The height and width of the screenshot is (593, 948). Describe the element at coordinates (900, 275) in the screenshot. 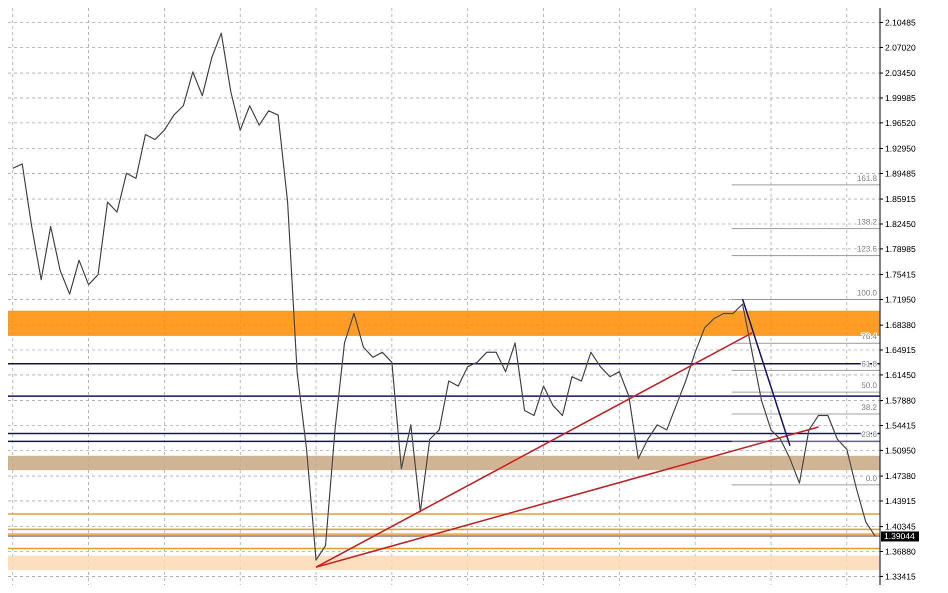

I see `y-tick-label: 1.75415` at that location.